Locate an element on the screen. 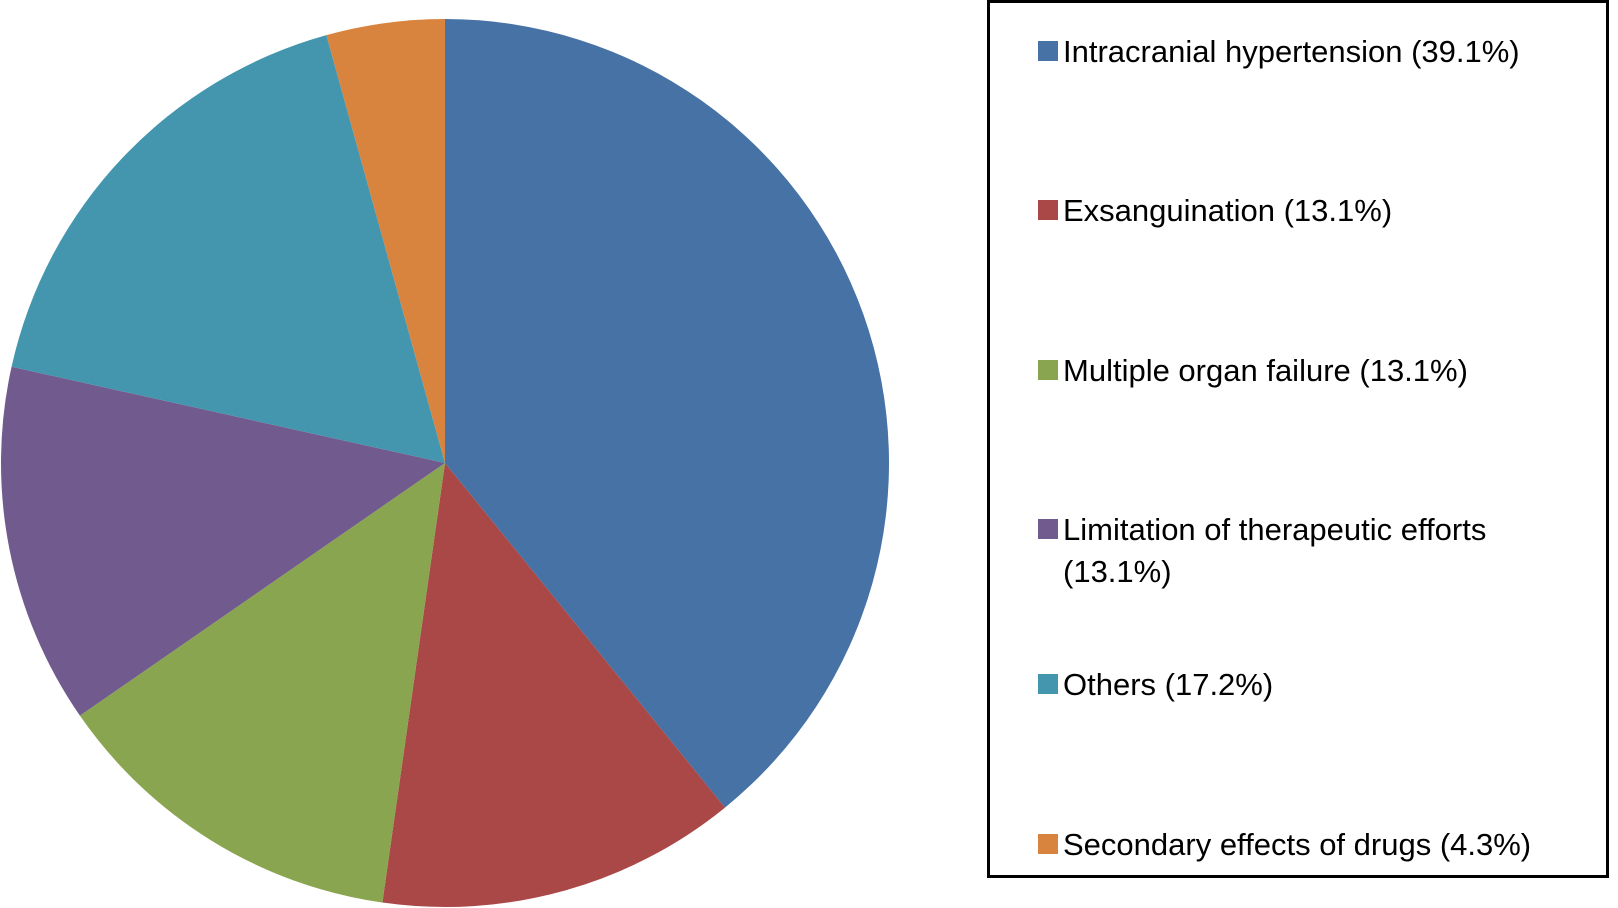  pie-slice-multiple-organ-failure is located at coordinates (262, 683).